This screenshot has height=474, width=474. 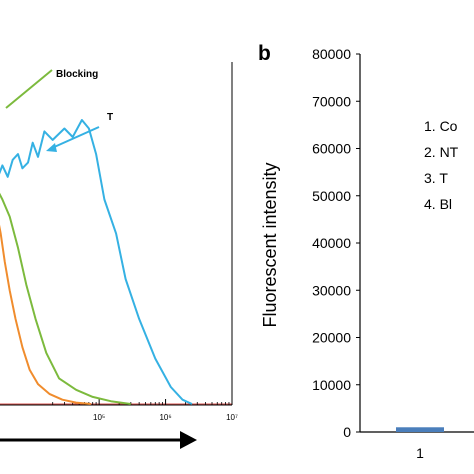 What do you see at coordinates (232, 417) in the screenshot?
I see `panel-a-x-tick-label: 10⁷` at bounding box center [232, 417].